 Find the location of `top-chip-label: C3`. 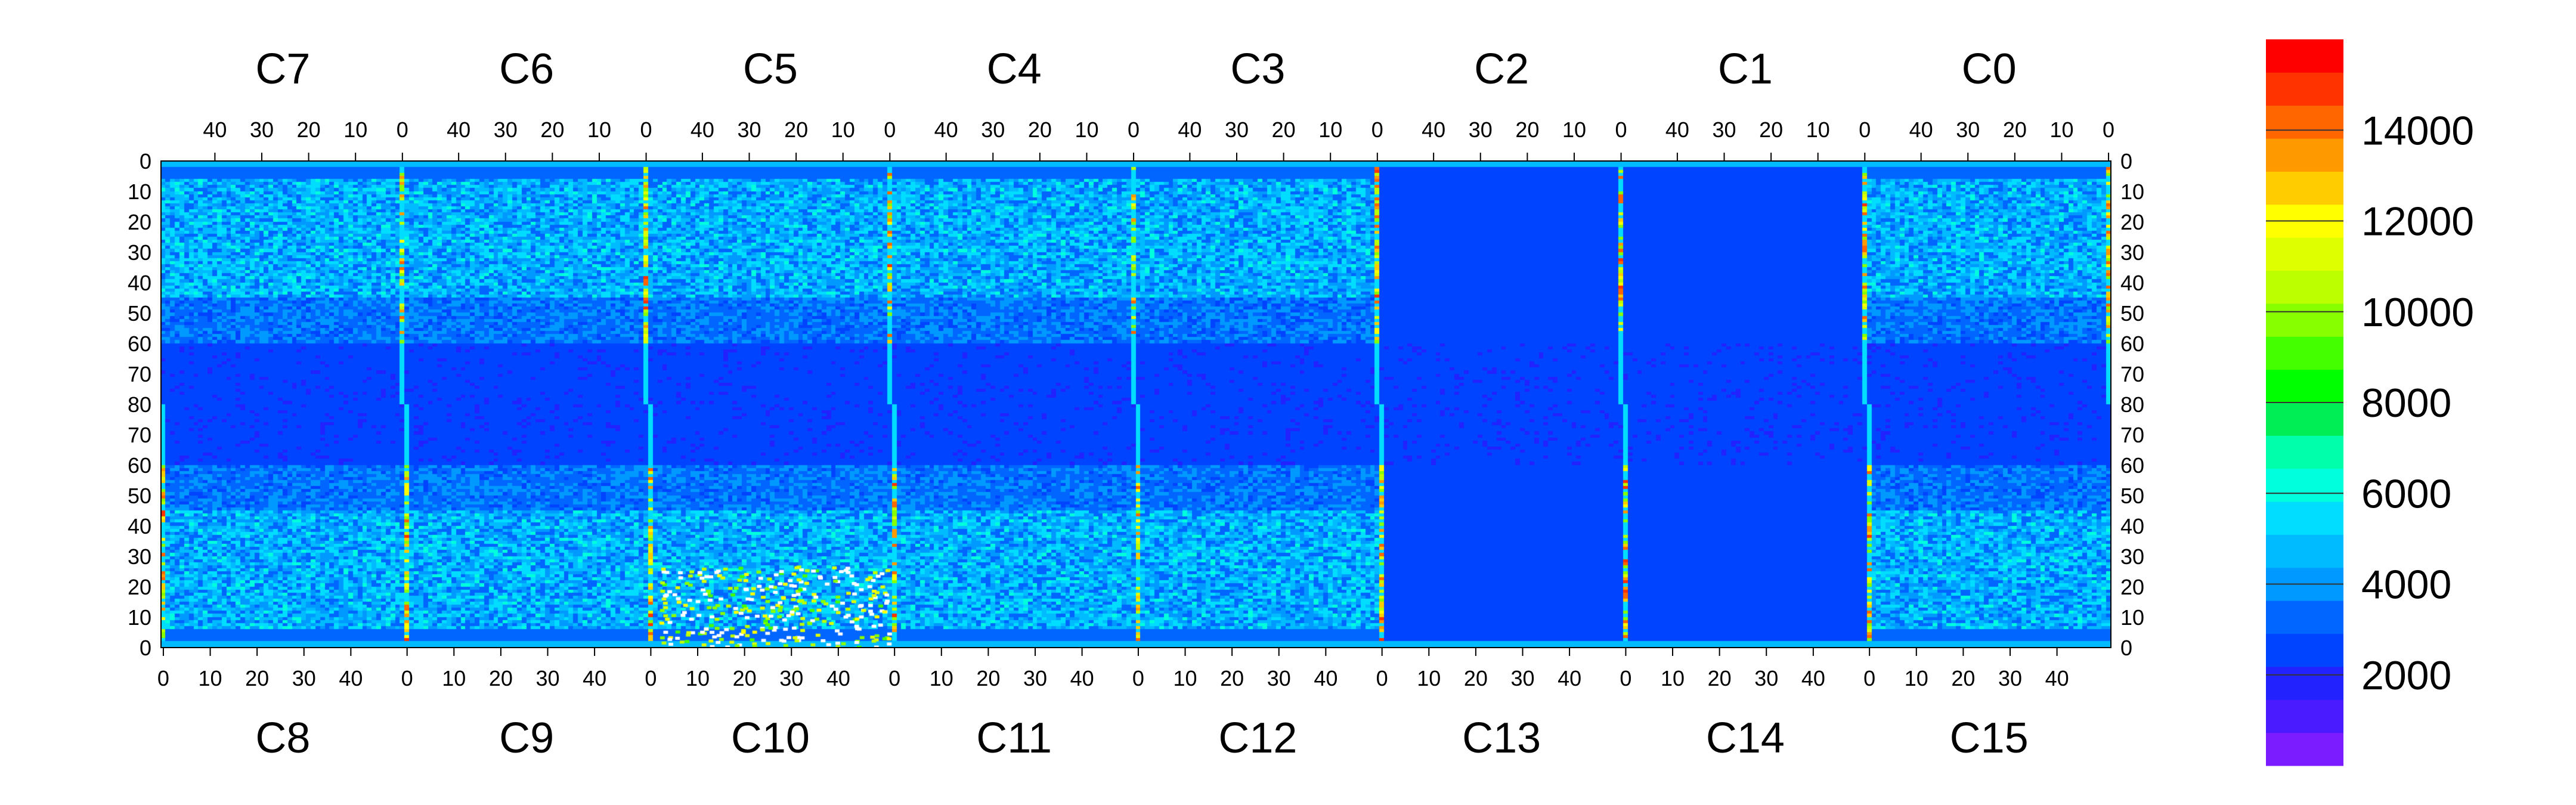

top-chip-label: C3 is located at coordinates (1257, 69).